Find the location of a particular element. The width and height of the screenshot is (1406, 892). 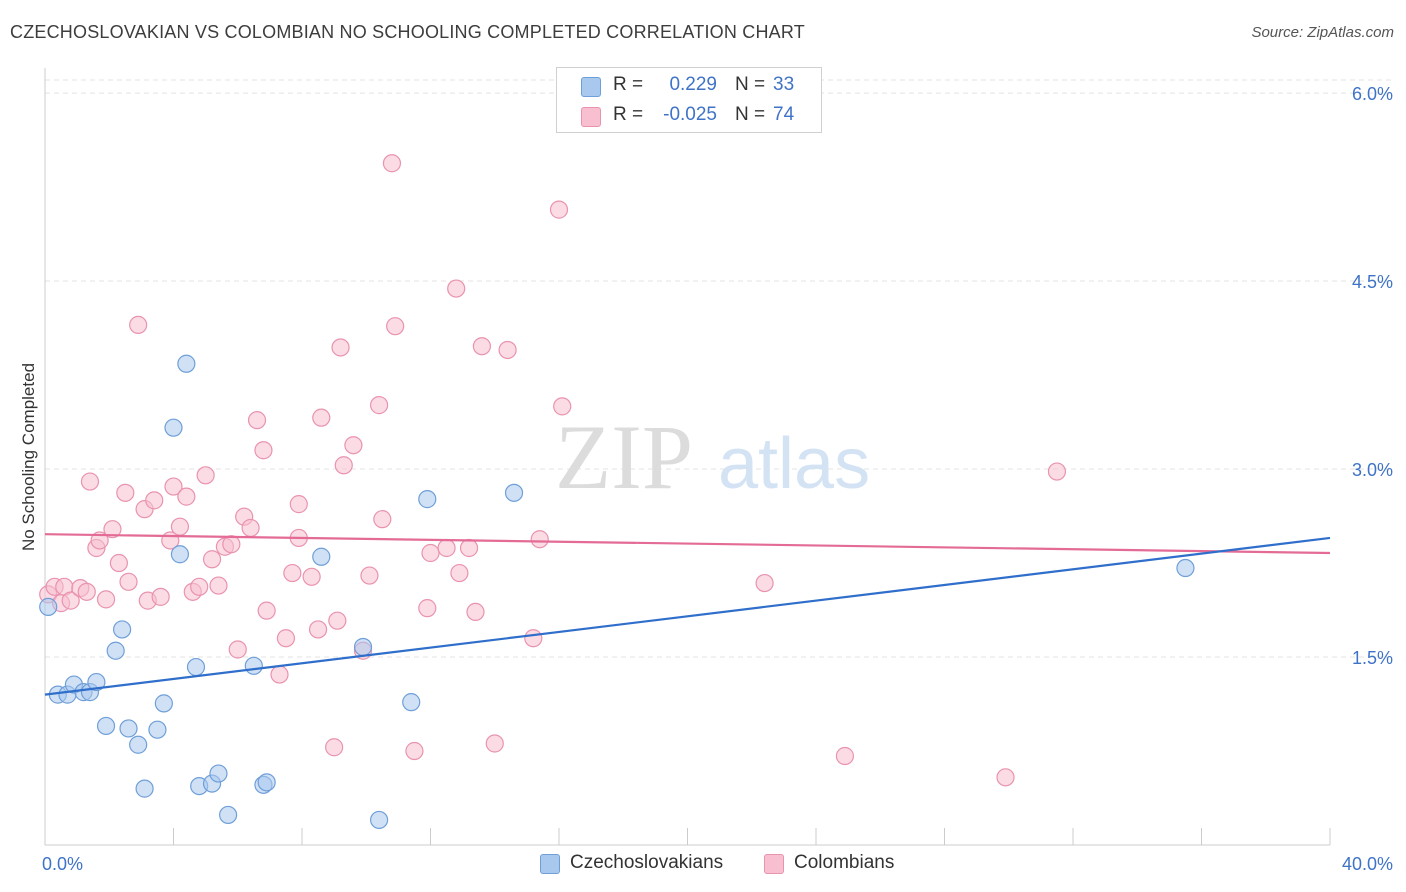

r-value: -0.025 is located at coordinates (690, 114).